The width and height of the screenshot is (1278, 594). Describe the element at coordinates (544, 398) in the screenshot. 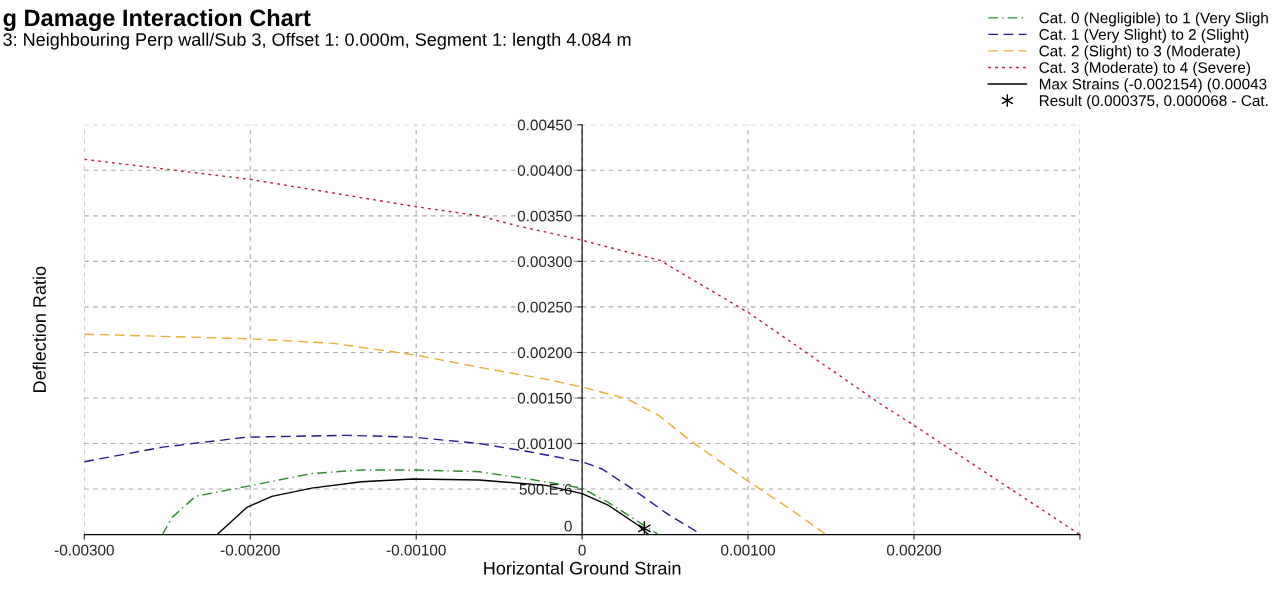

I see `y-tick-label: 0.00150` at that location.